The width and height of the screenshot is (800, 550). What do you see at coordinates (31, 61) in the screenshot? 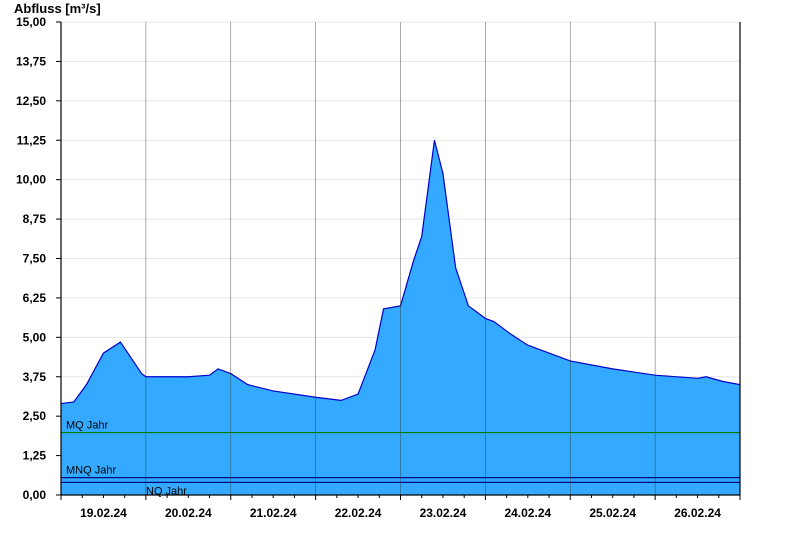
I see `y-tick-label: 13,75` at bounding box center [31, 61].